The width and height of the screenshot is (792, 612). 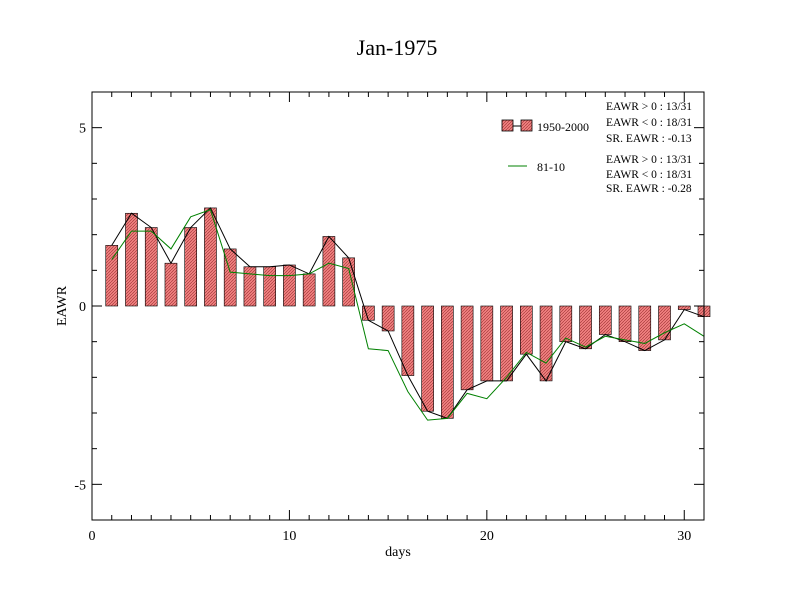 What do you see at coordinates (684, 536) in the screenshot?
I see `x-tick-label: 30` at bounding box center [684, 536].